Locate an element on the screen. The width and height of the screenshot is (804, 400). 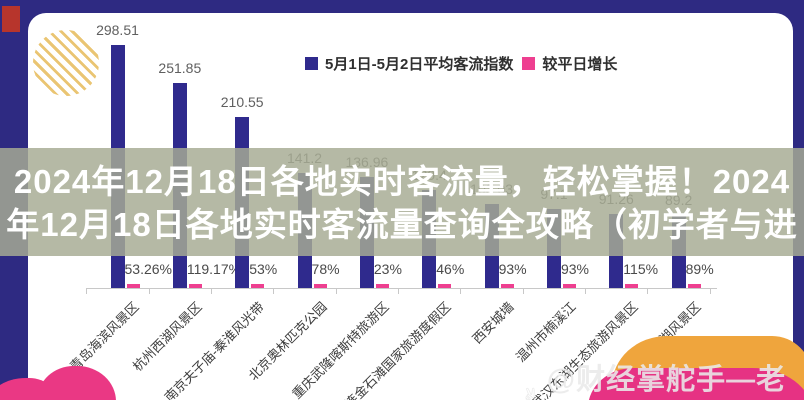
growth-percent-label: 89% is located at coordinates (699, 269).